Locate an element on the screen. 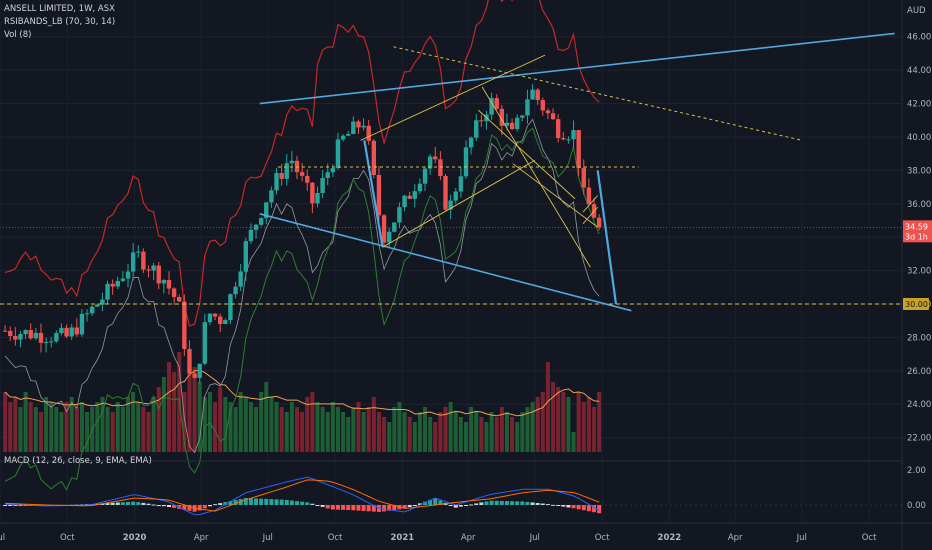 This screenshot has height=550, width=932. volume-ma-line is located at coordinates (302, 393).